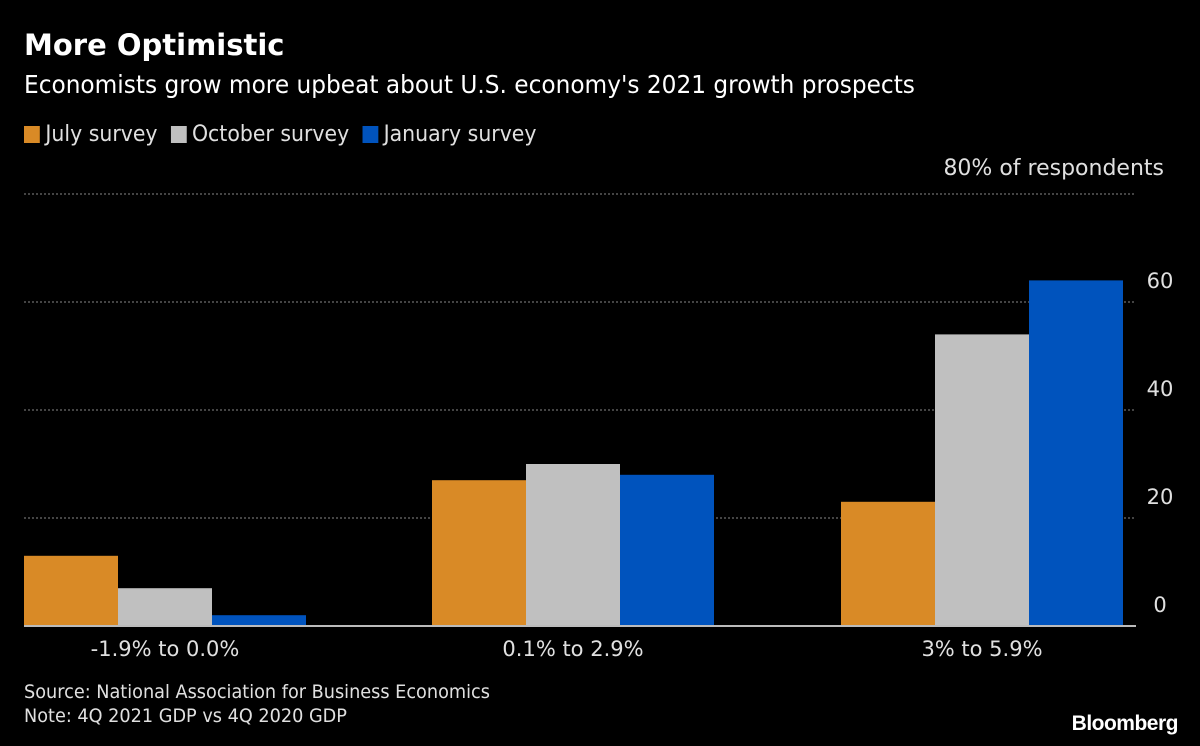  I want to click on legend-label: October survey, so click(270, 134).